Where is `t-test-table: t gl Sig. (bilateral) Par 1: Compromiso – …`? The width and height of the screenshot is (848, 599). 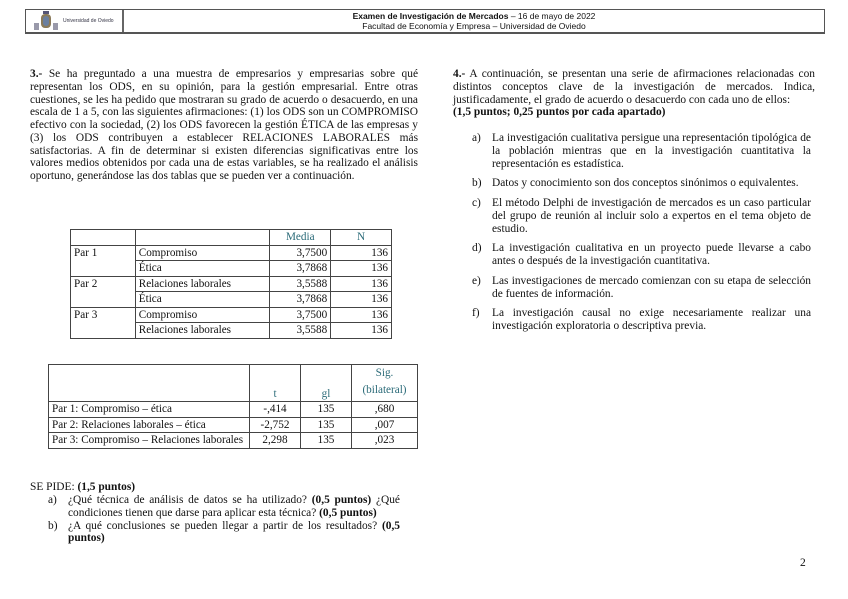 t-test-table: t gl Sig. (bilateral) Par 1: Compromiso – … is located at coordinates (233, 406).